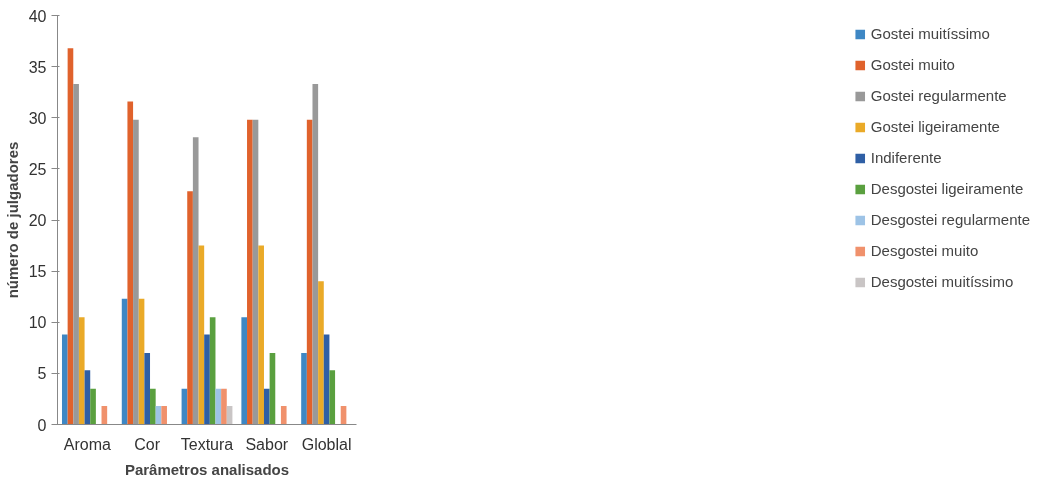 This screenshot has height=486, width=1052. What do you see at coordinates (938, 95) in the screenshot?
I see `legend-label: Gostei regularmente` at bounding box center [938, 95].